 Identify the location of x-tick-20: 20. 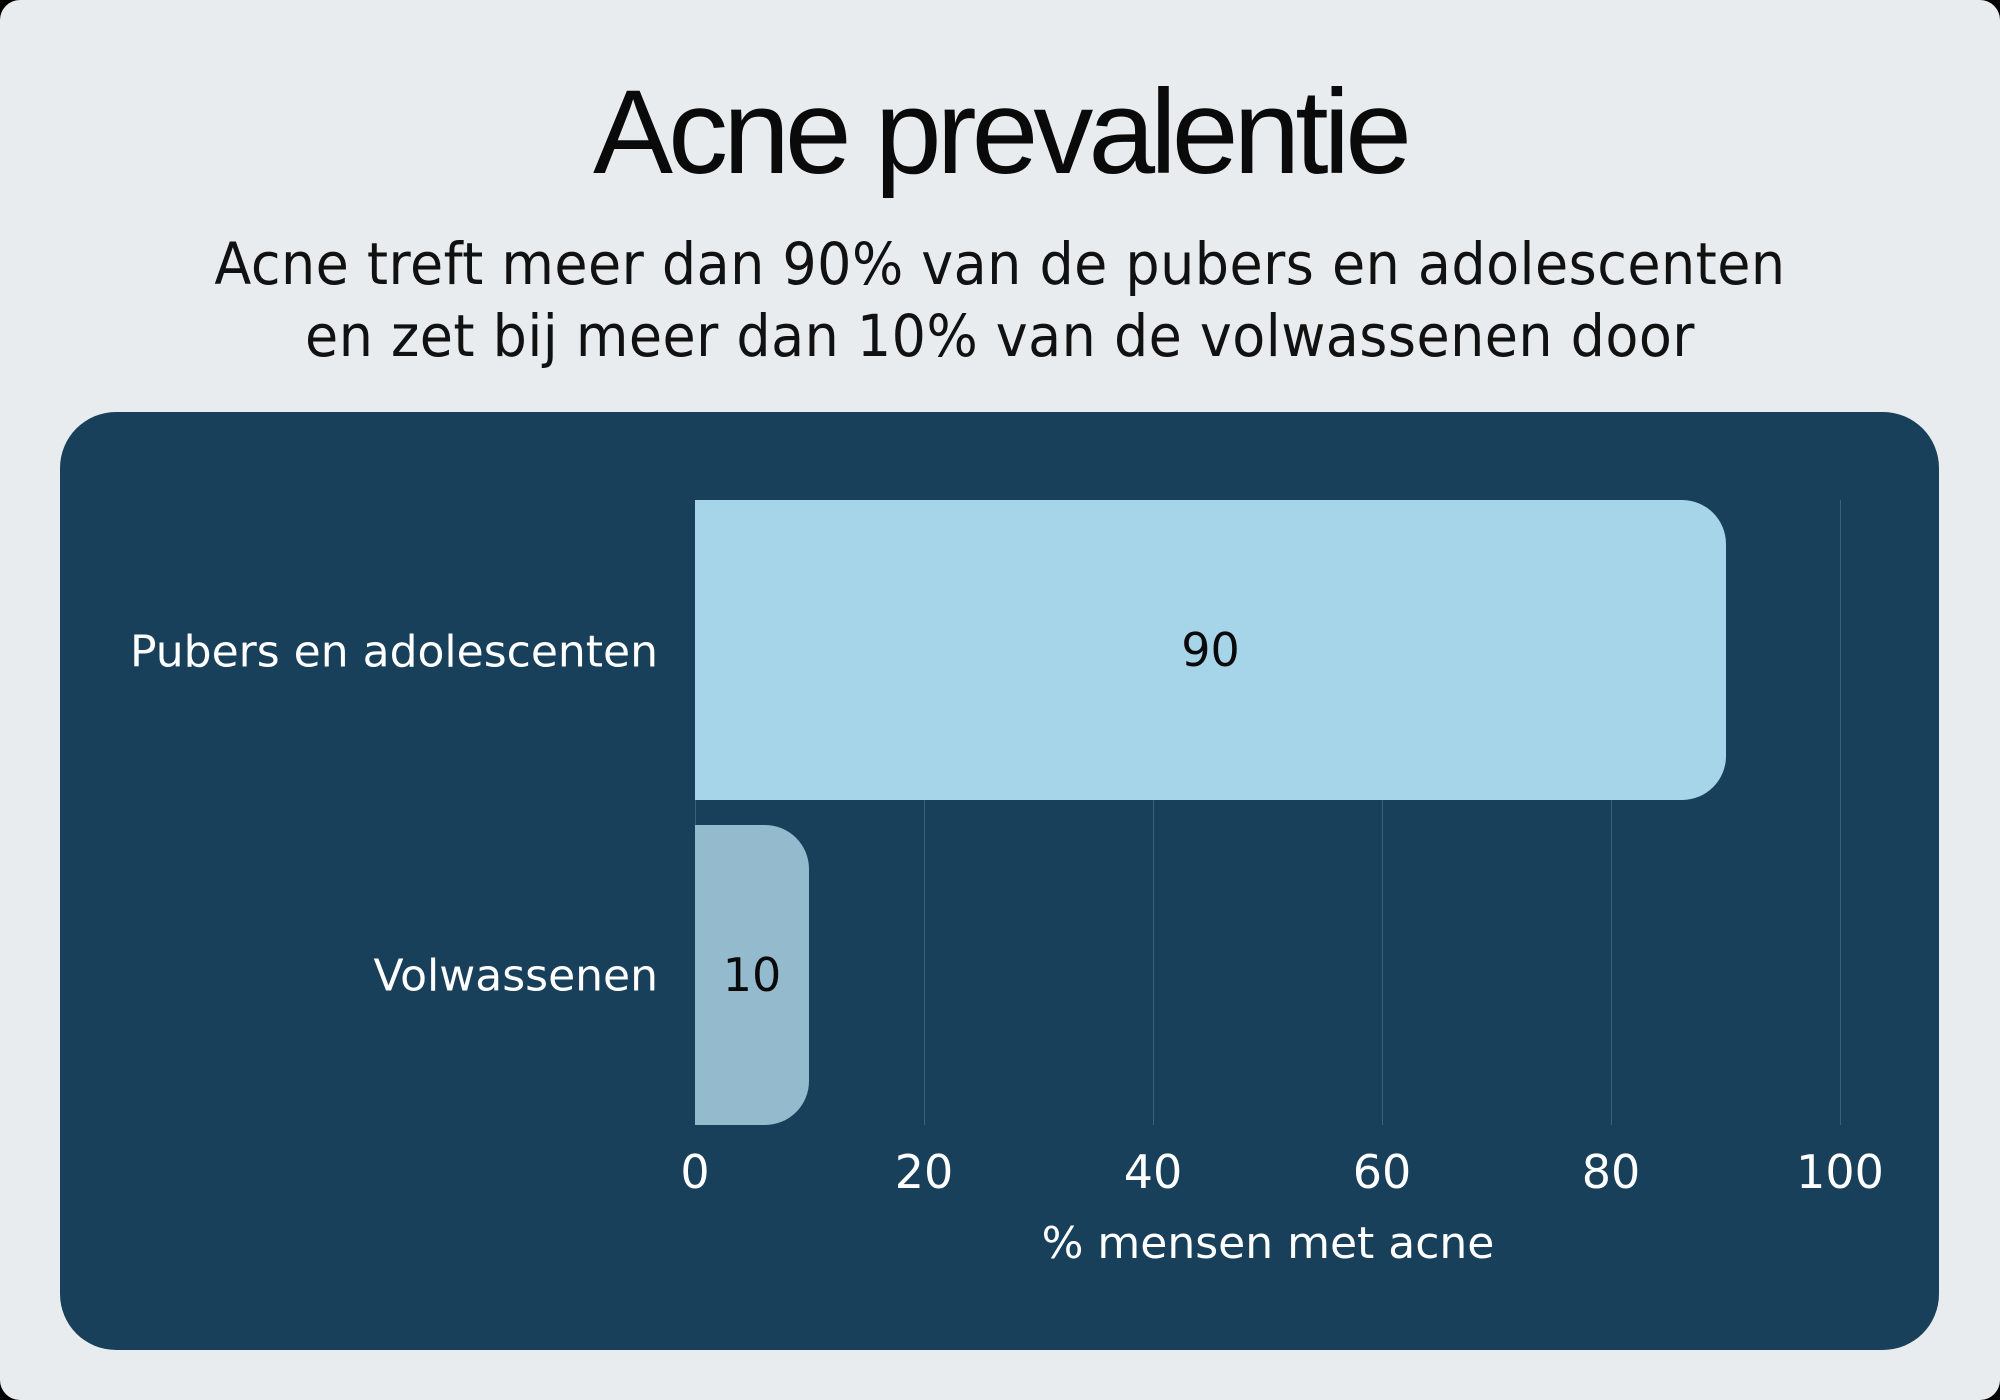
(924, 1172).